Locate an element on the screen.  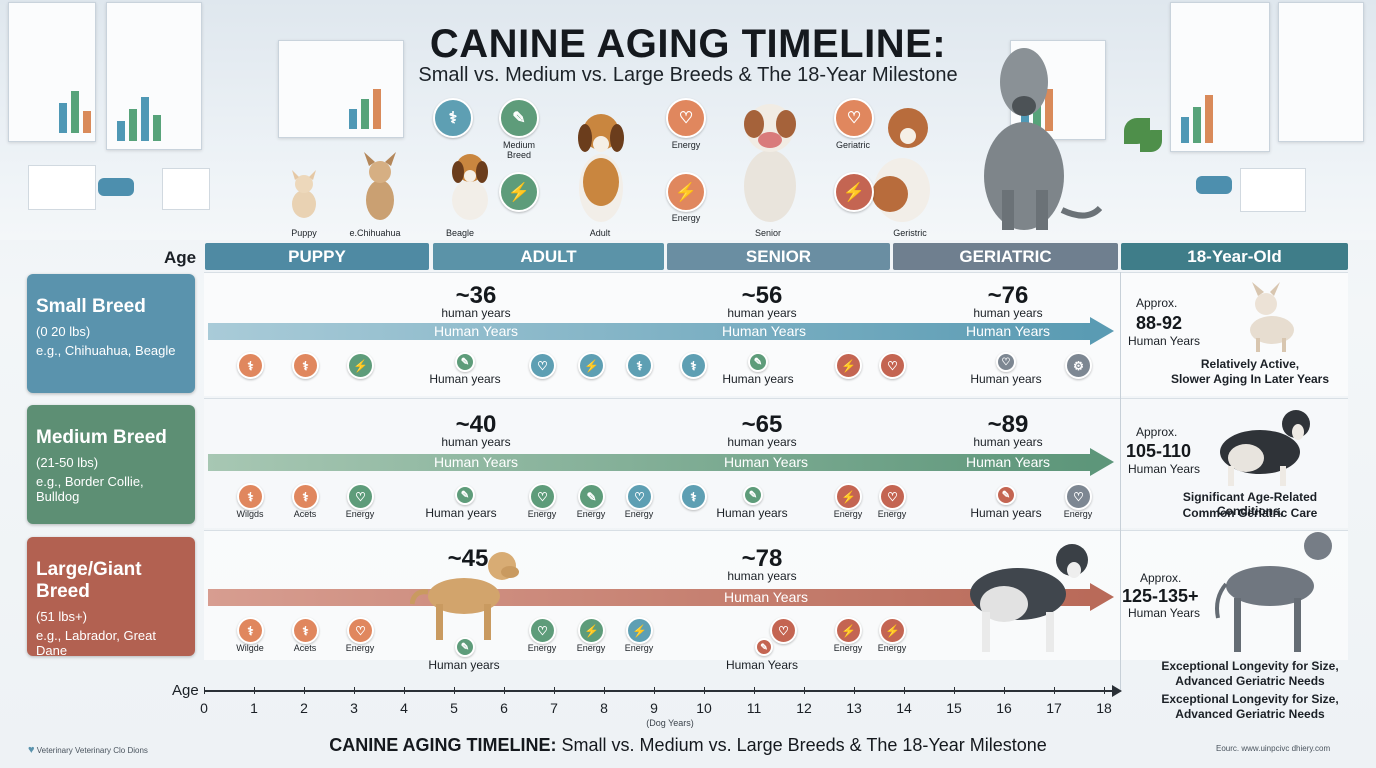
plant-leaf is located at coordinates (1151, 141).